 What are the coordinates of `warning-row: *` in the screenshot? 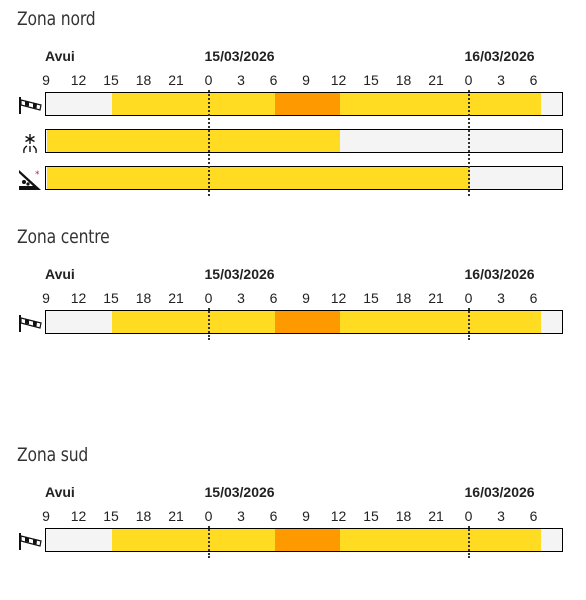 It's located at (293, 179).